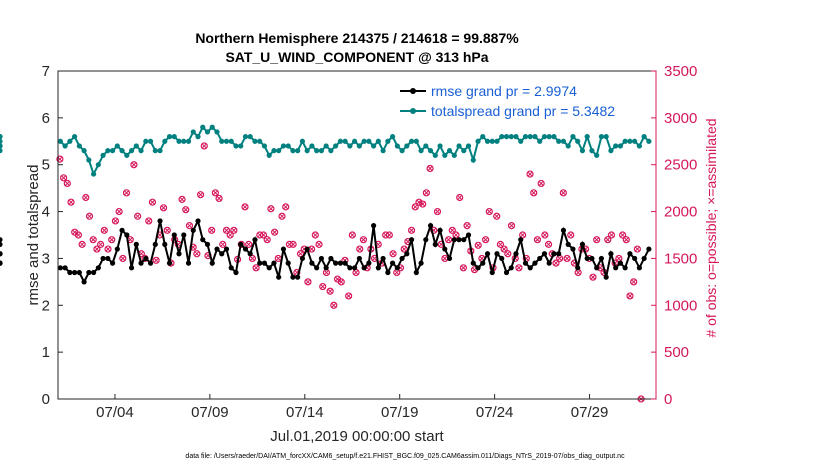  I want to click on legend-spread-label: totalspread grand pr = 5.3482, so click(523, 111).